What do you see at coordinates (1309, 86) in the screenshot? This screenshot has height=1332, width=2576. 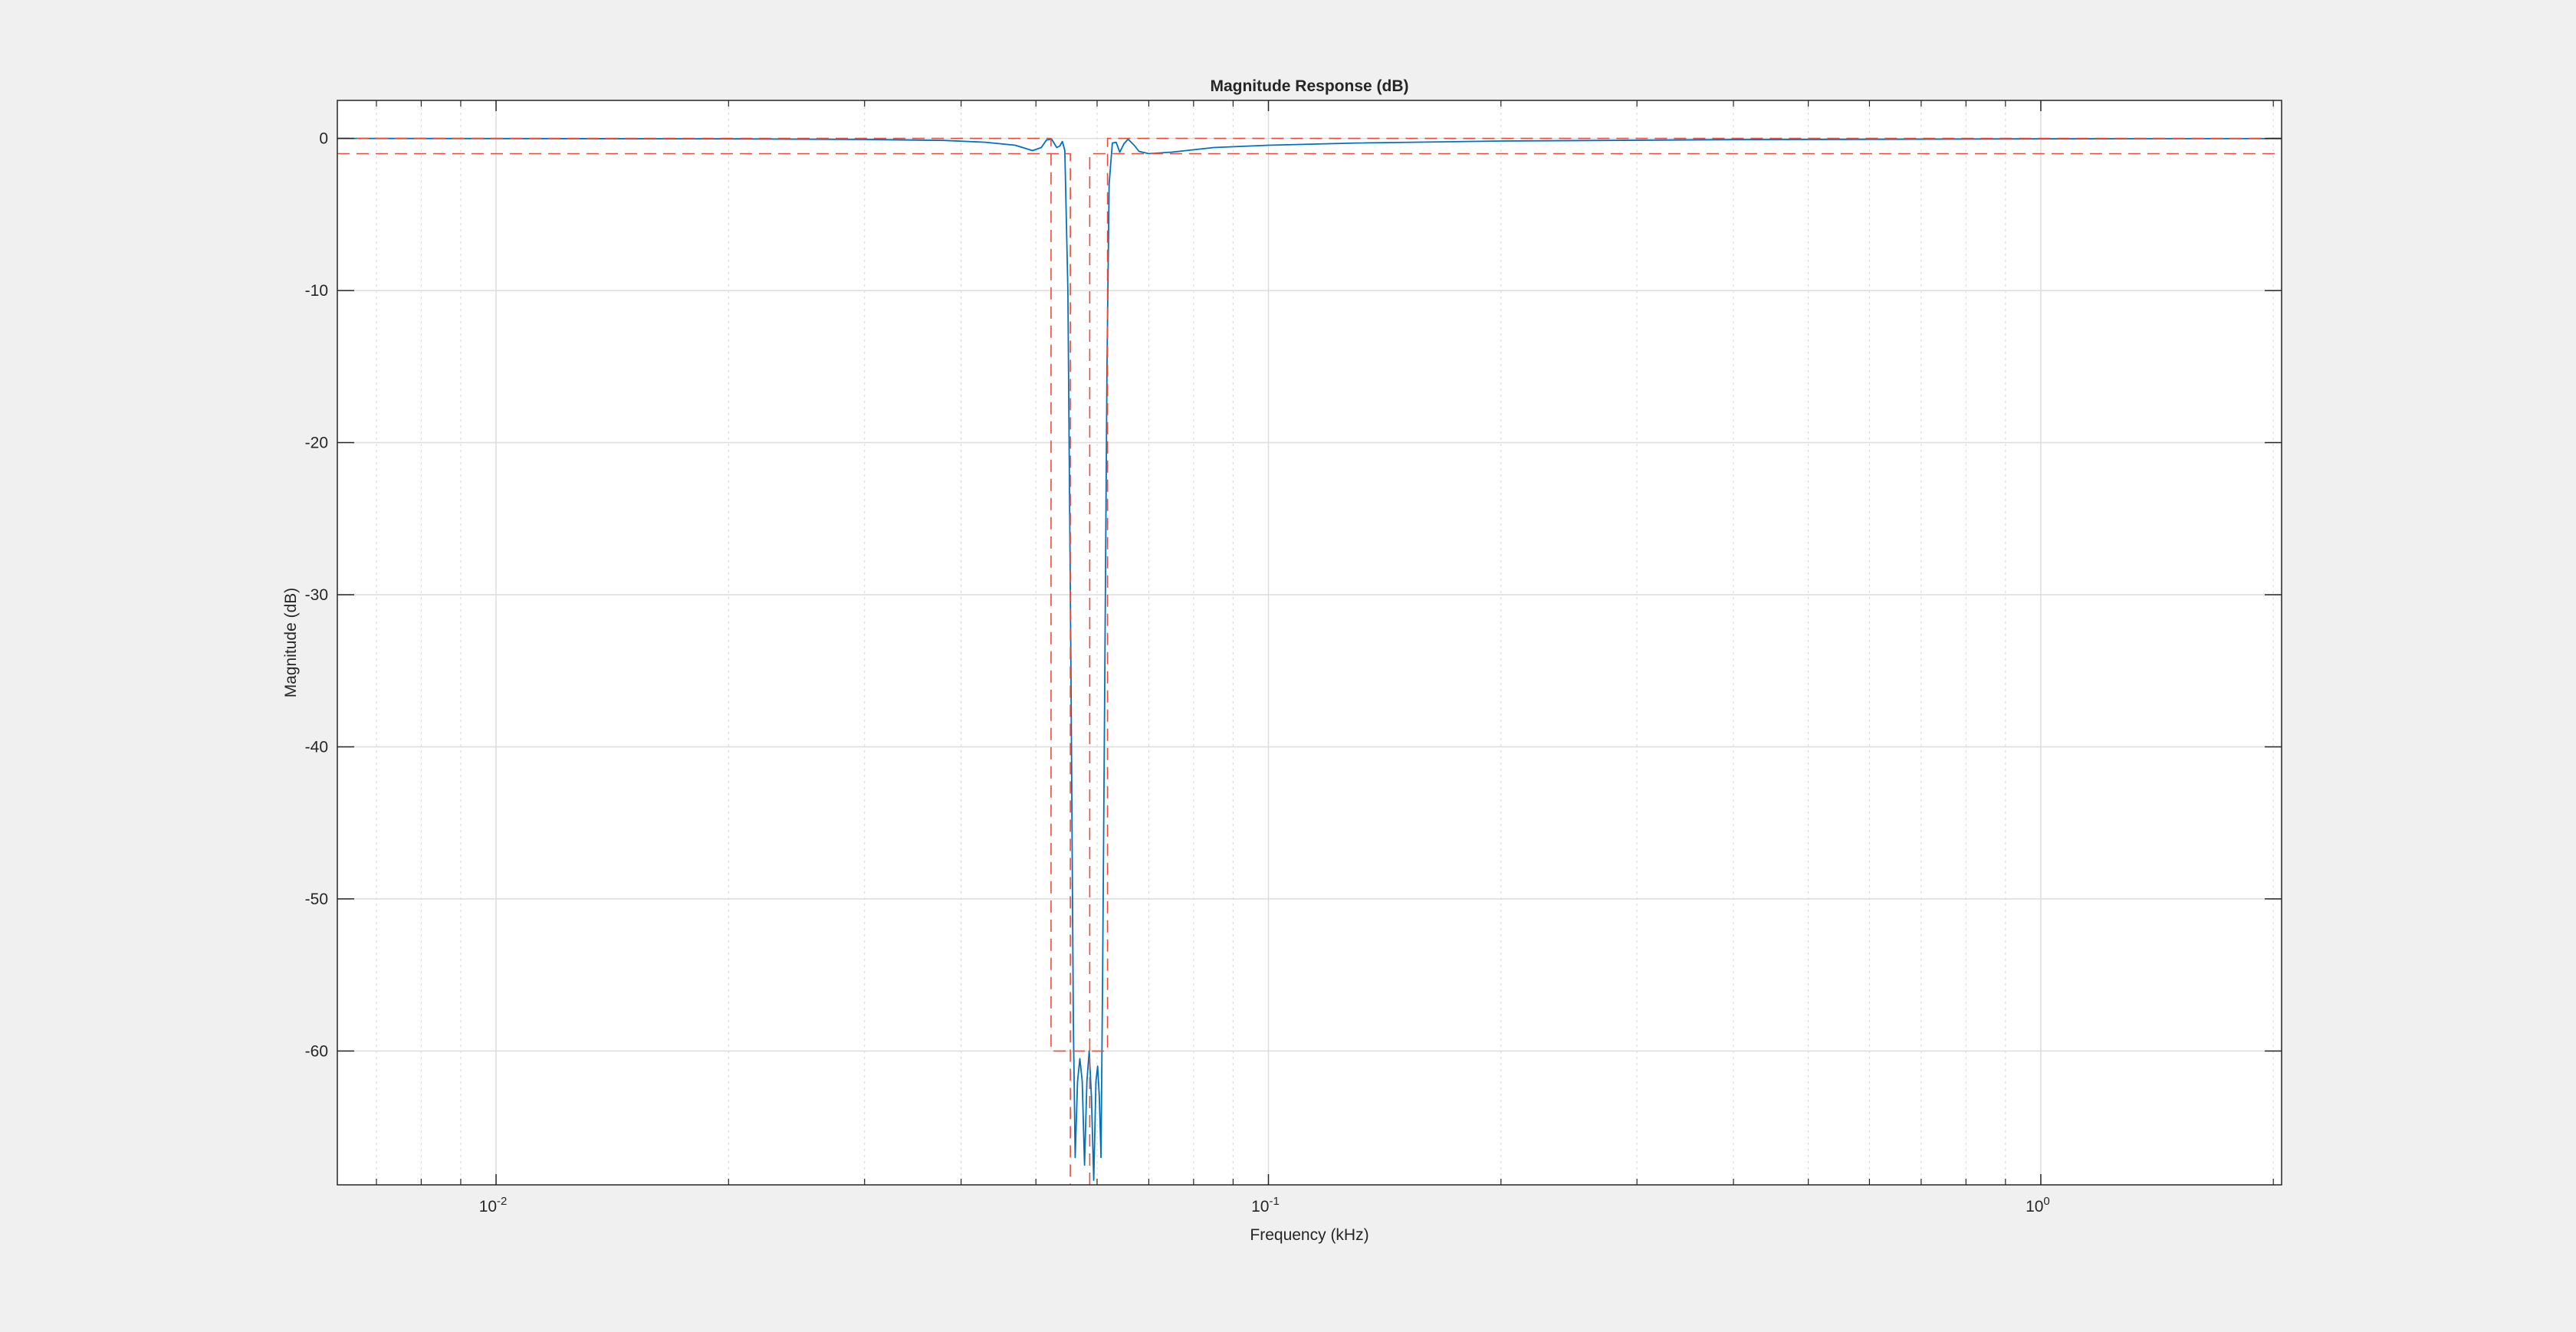 I see `chart-title: Magnitude Response (dB)` at bounding box center [1309, 86].